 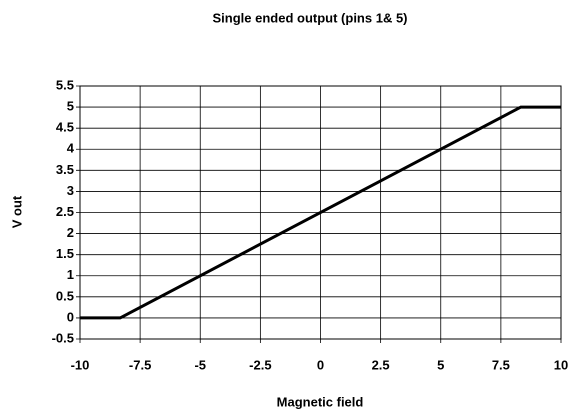 I want to click on x-tick-label: -10, so click(x=80, y=364).